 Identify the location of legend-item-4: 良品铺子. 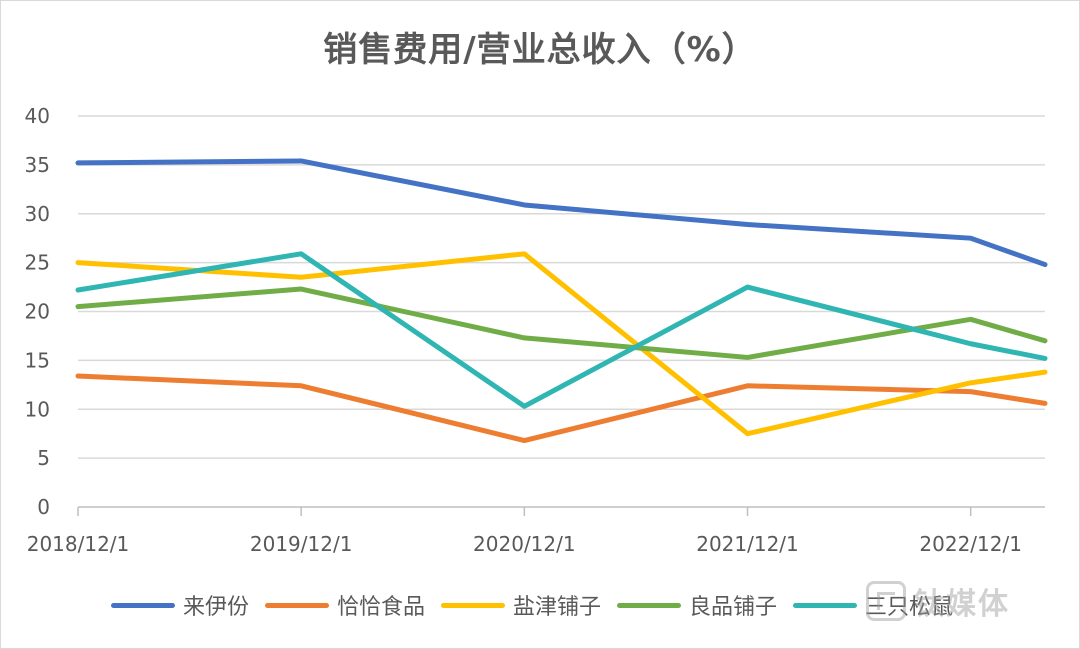
(697, 605).